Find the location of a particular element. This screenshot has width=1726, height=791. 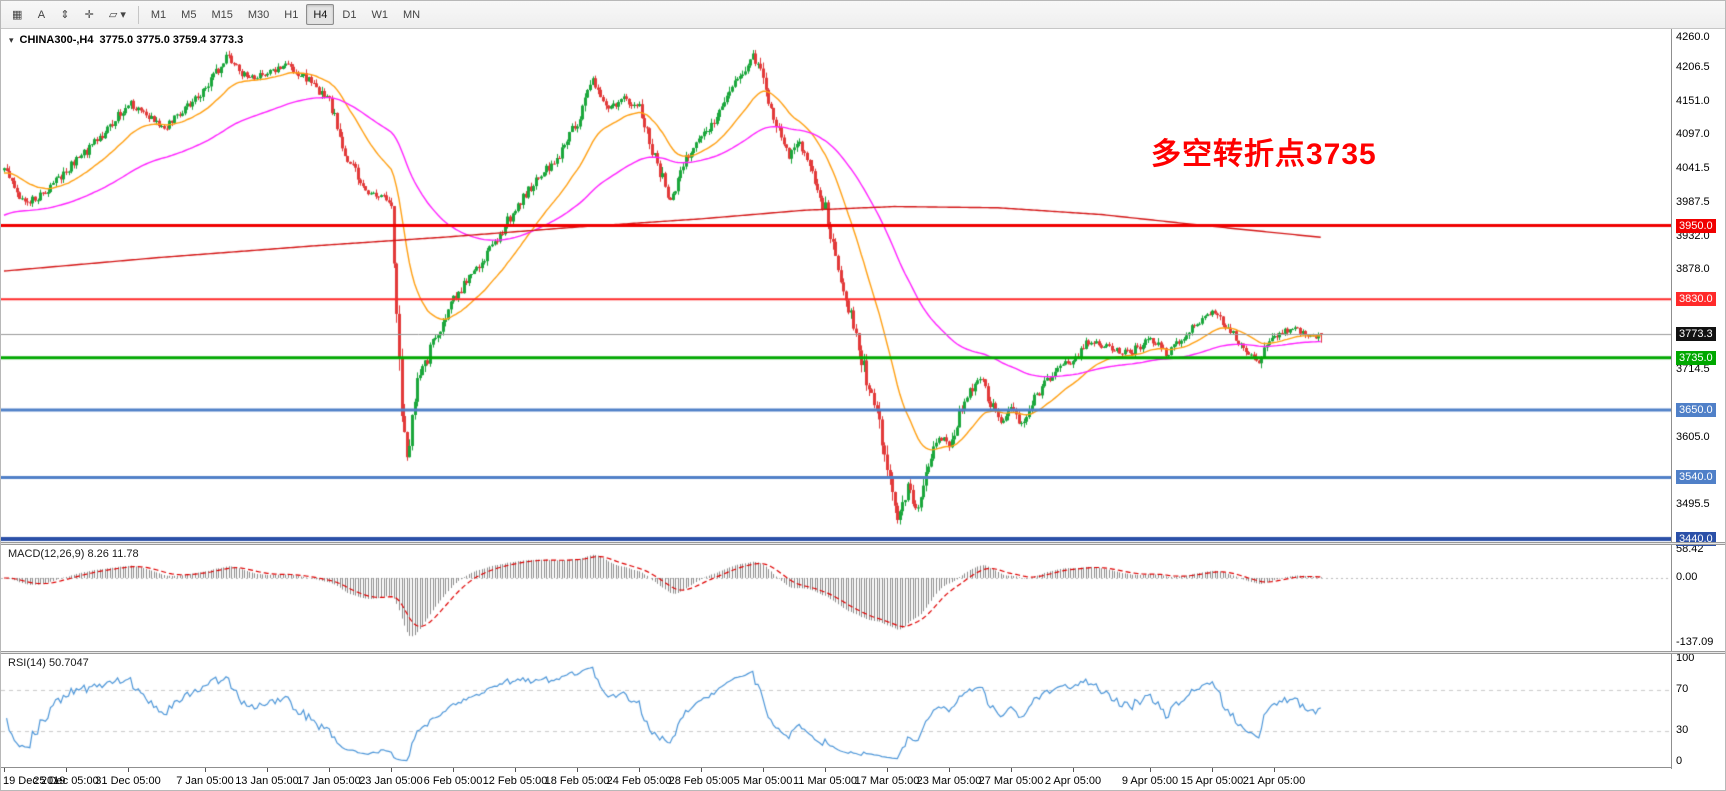

time-axis-label: 24 Feb 05:00 is located at coordinates (639, 781).